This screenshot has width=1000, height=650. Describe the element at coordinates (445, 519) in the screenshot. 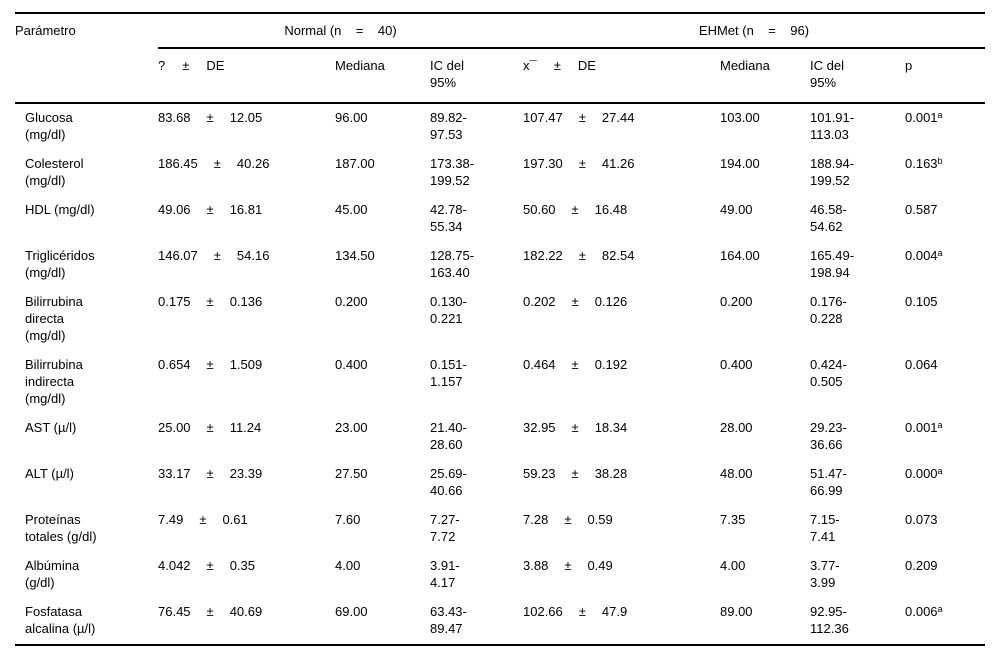

I see `ci-line: 7.27-` at that location.